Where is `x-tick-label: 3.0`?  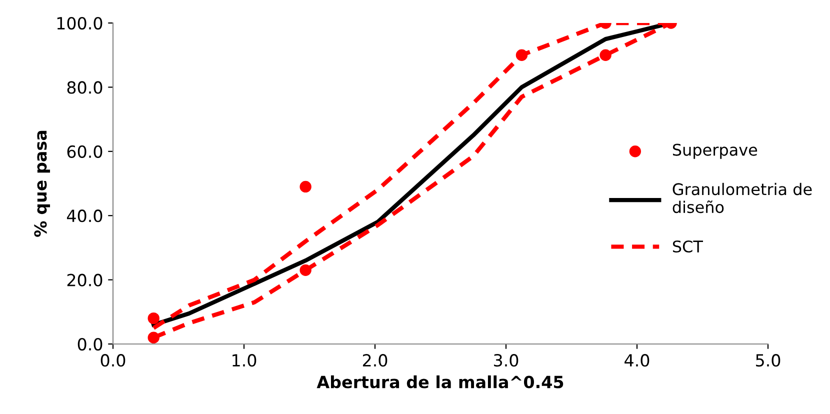
x-tick-label: 3.0 is located at coordinates (506, 360).